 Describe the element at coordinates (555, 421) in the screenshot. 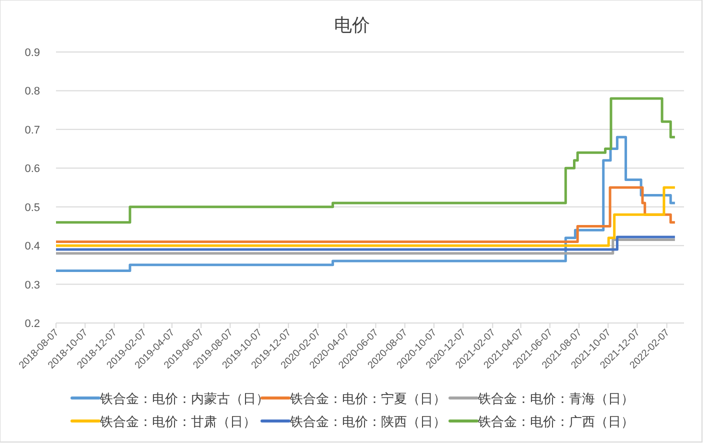

I see `legend-label: 铁合金：电价：广西（日）` at that location.